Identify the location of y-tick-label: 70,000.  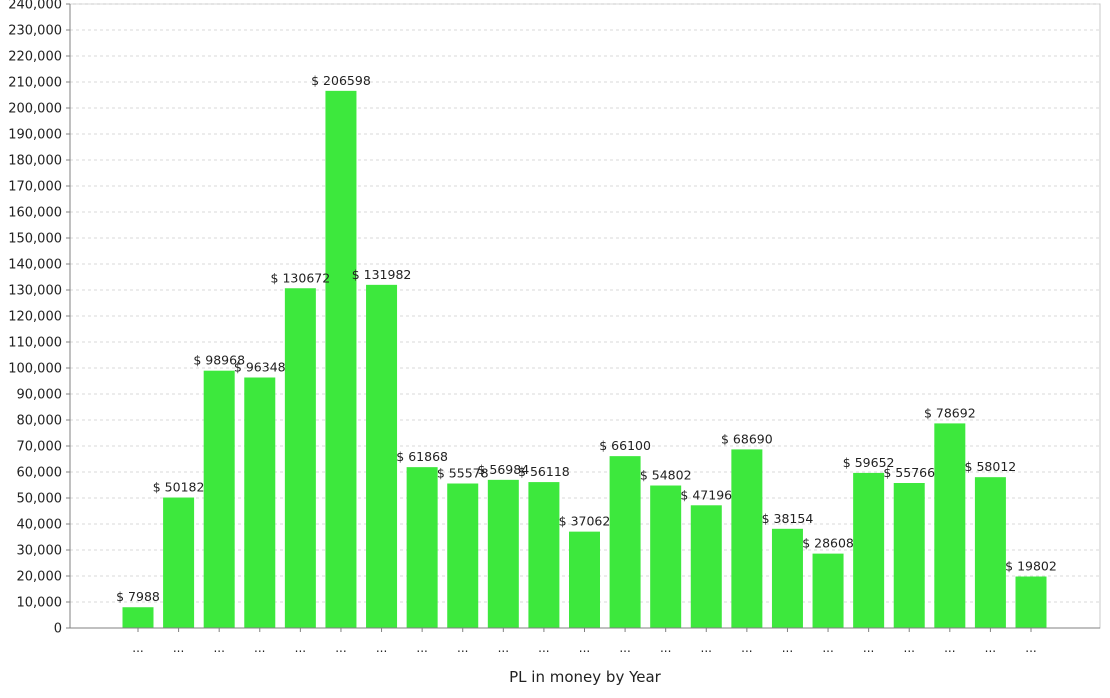
(40, 447).